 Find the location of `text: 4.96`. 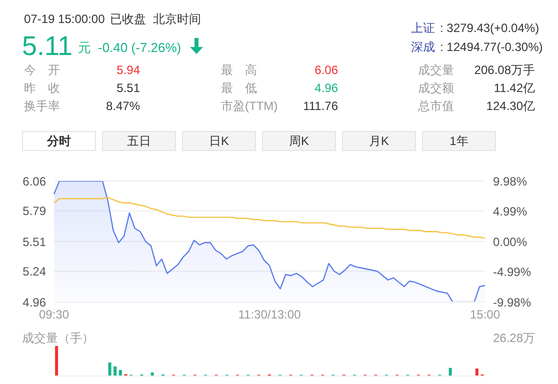

text: 4.96 is located at coordinates (326, 88).